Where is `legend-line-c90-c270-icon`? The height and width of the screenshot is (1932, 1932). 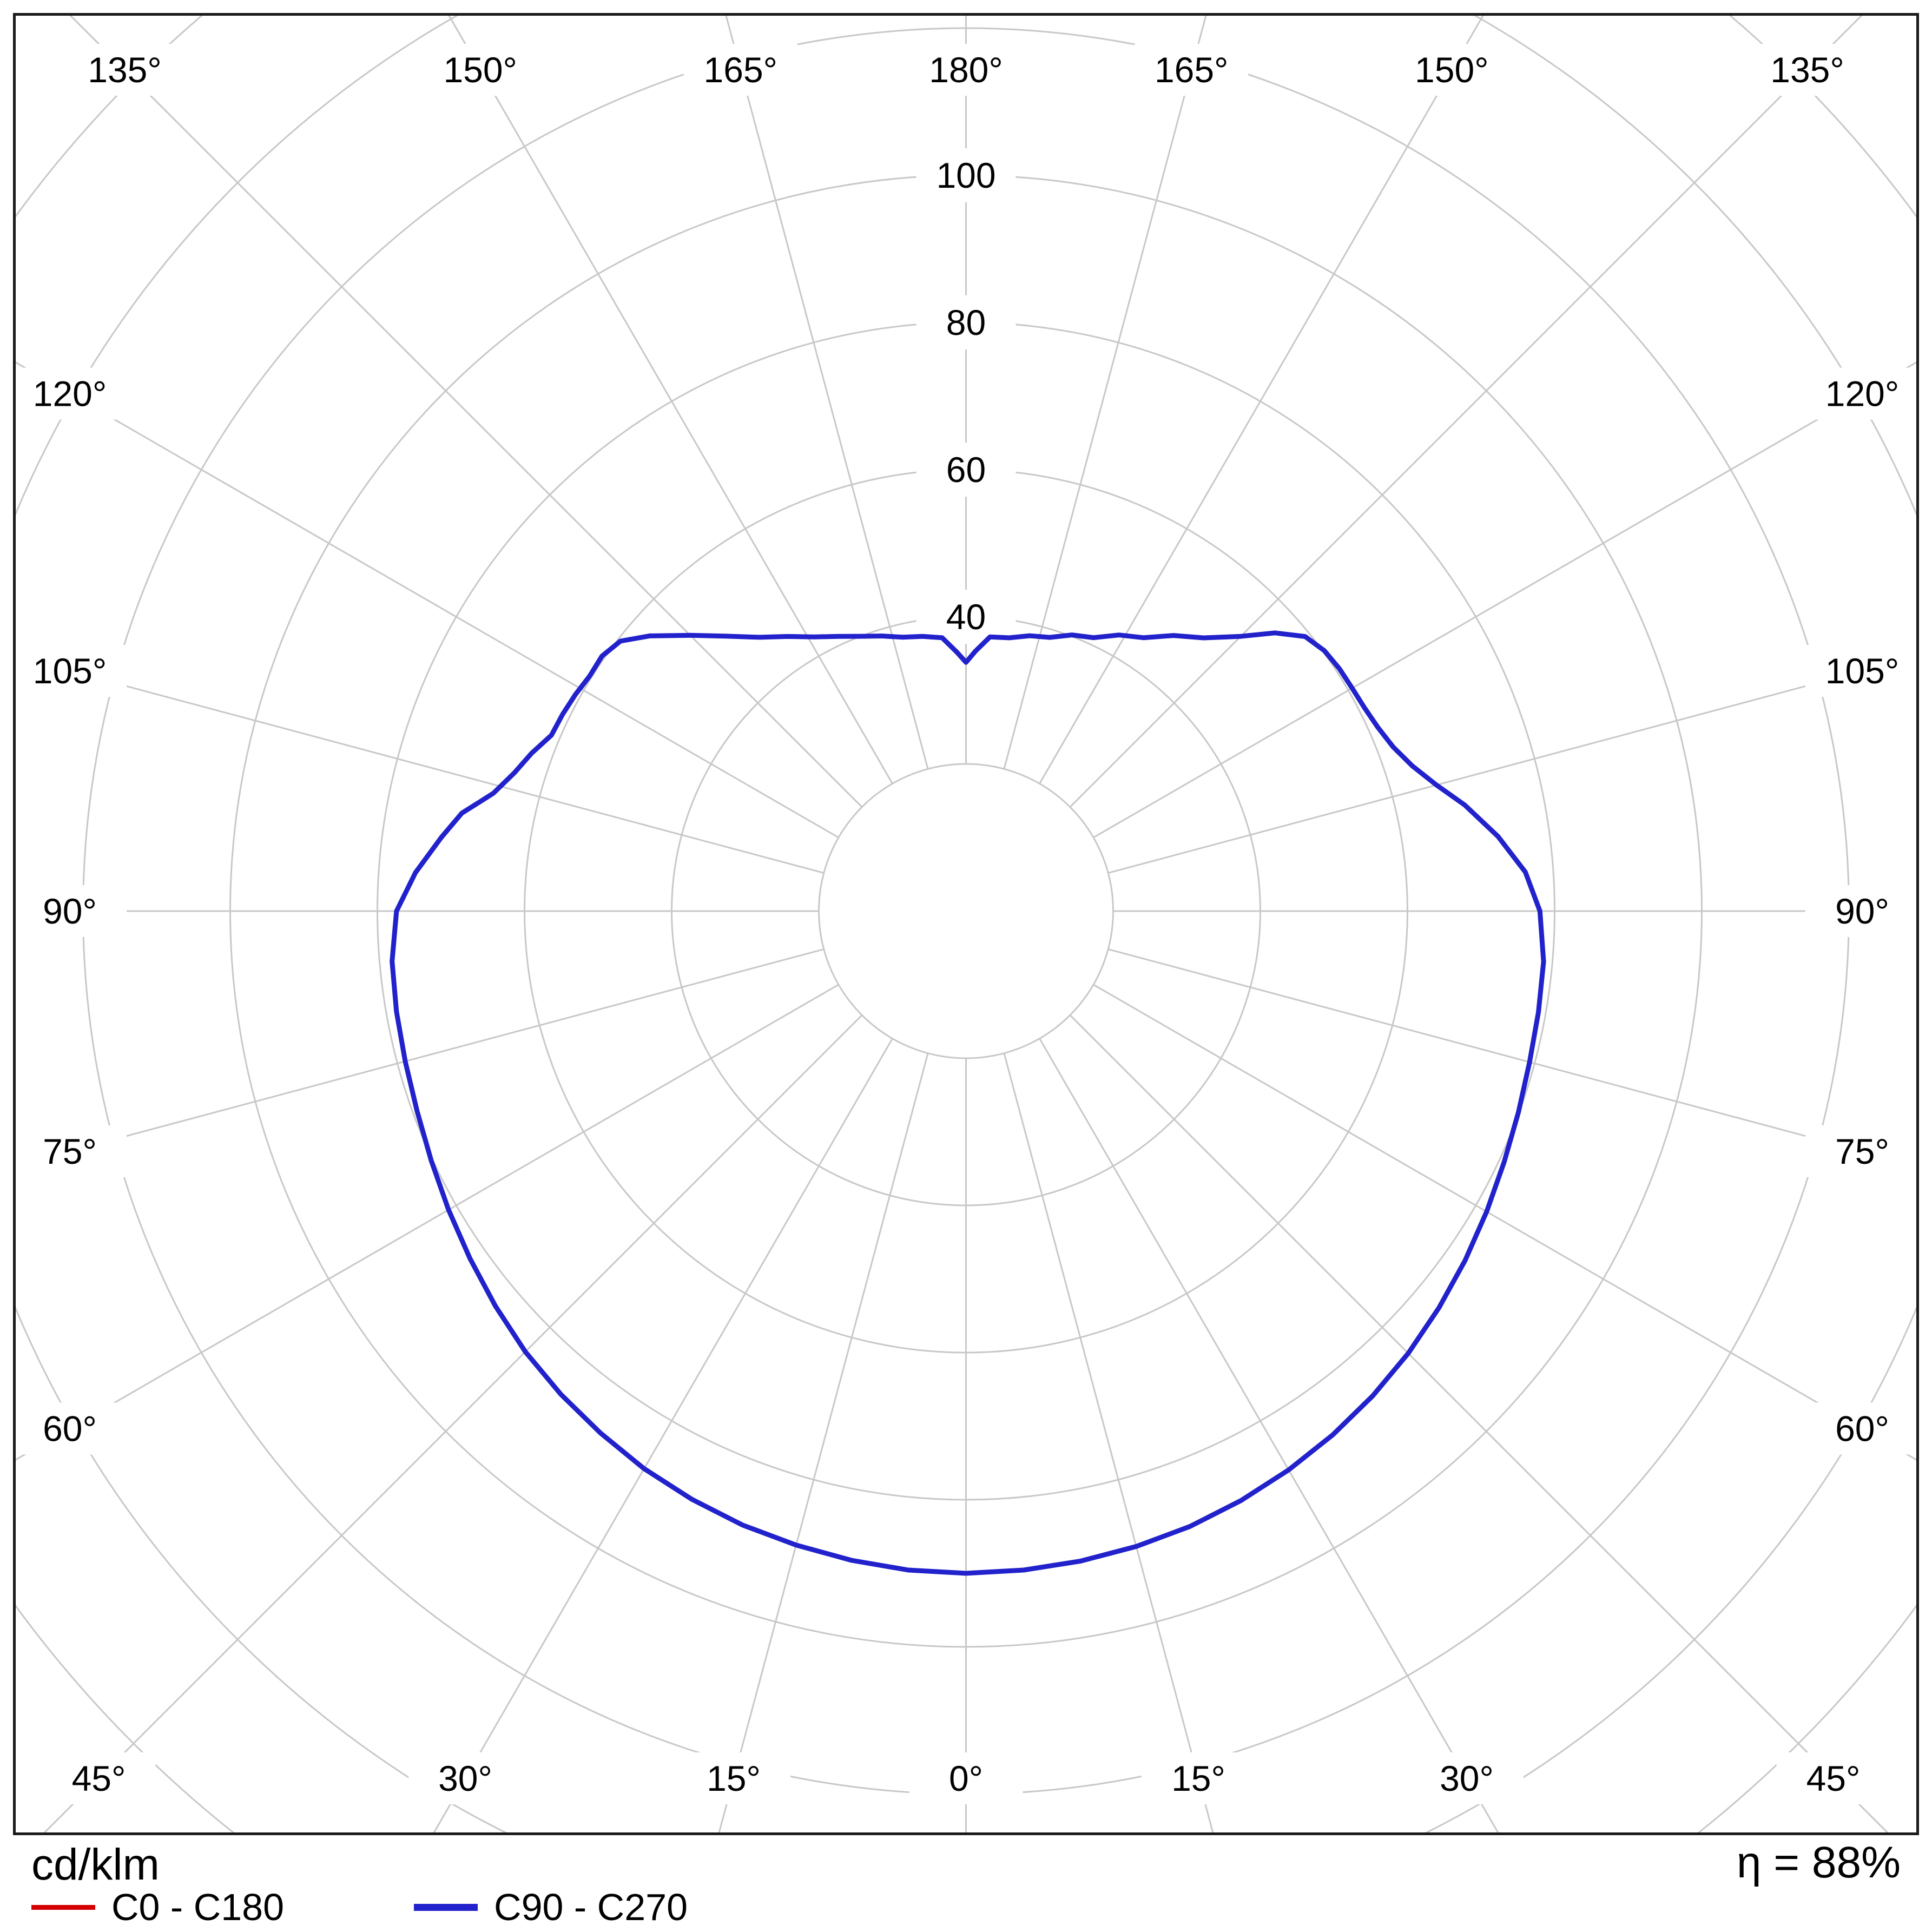
legend-line-c90-c270-icon is located at coordinates (446, 1907).